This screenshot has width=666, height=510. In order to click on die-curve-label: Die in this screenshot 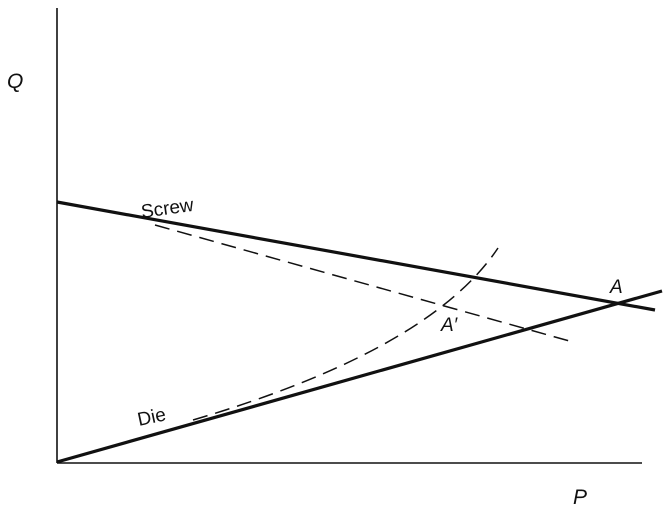, I will do `click(152, 417)`.